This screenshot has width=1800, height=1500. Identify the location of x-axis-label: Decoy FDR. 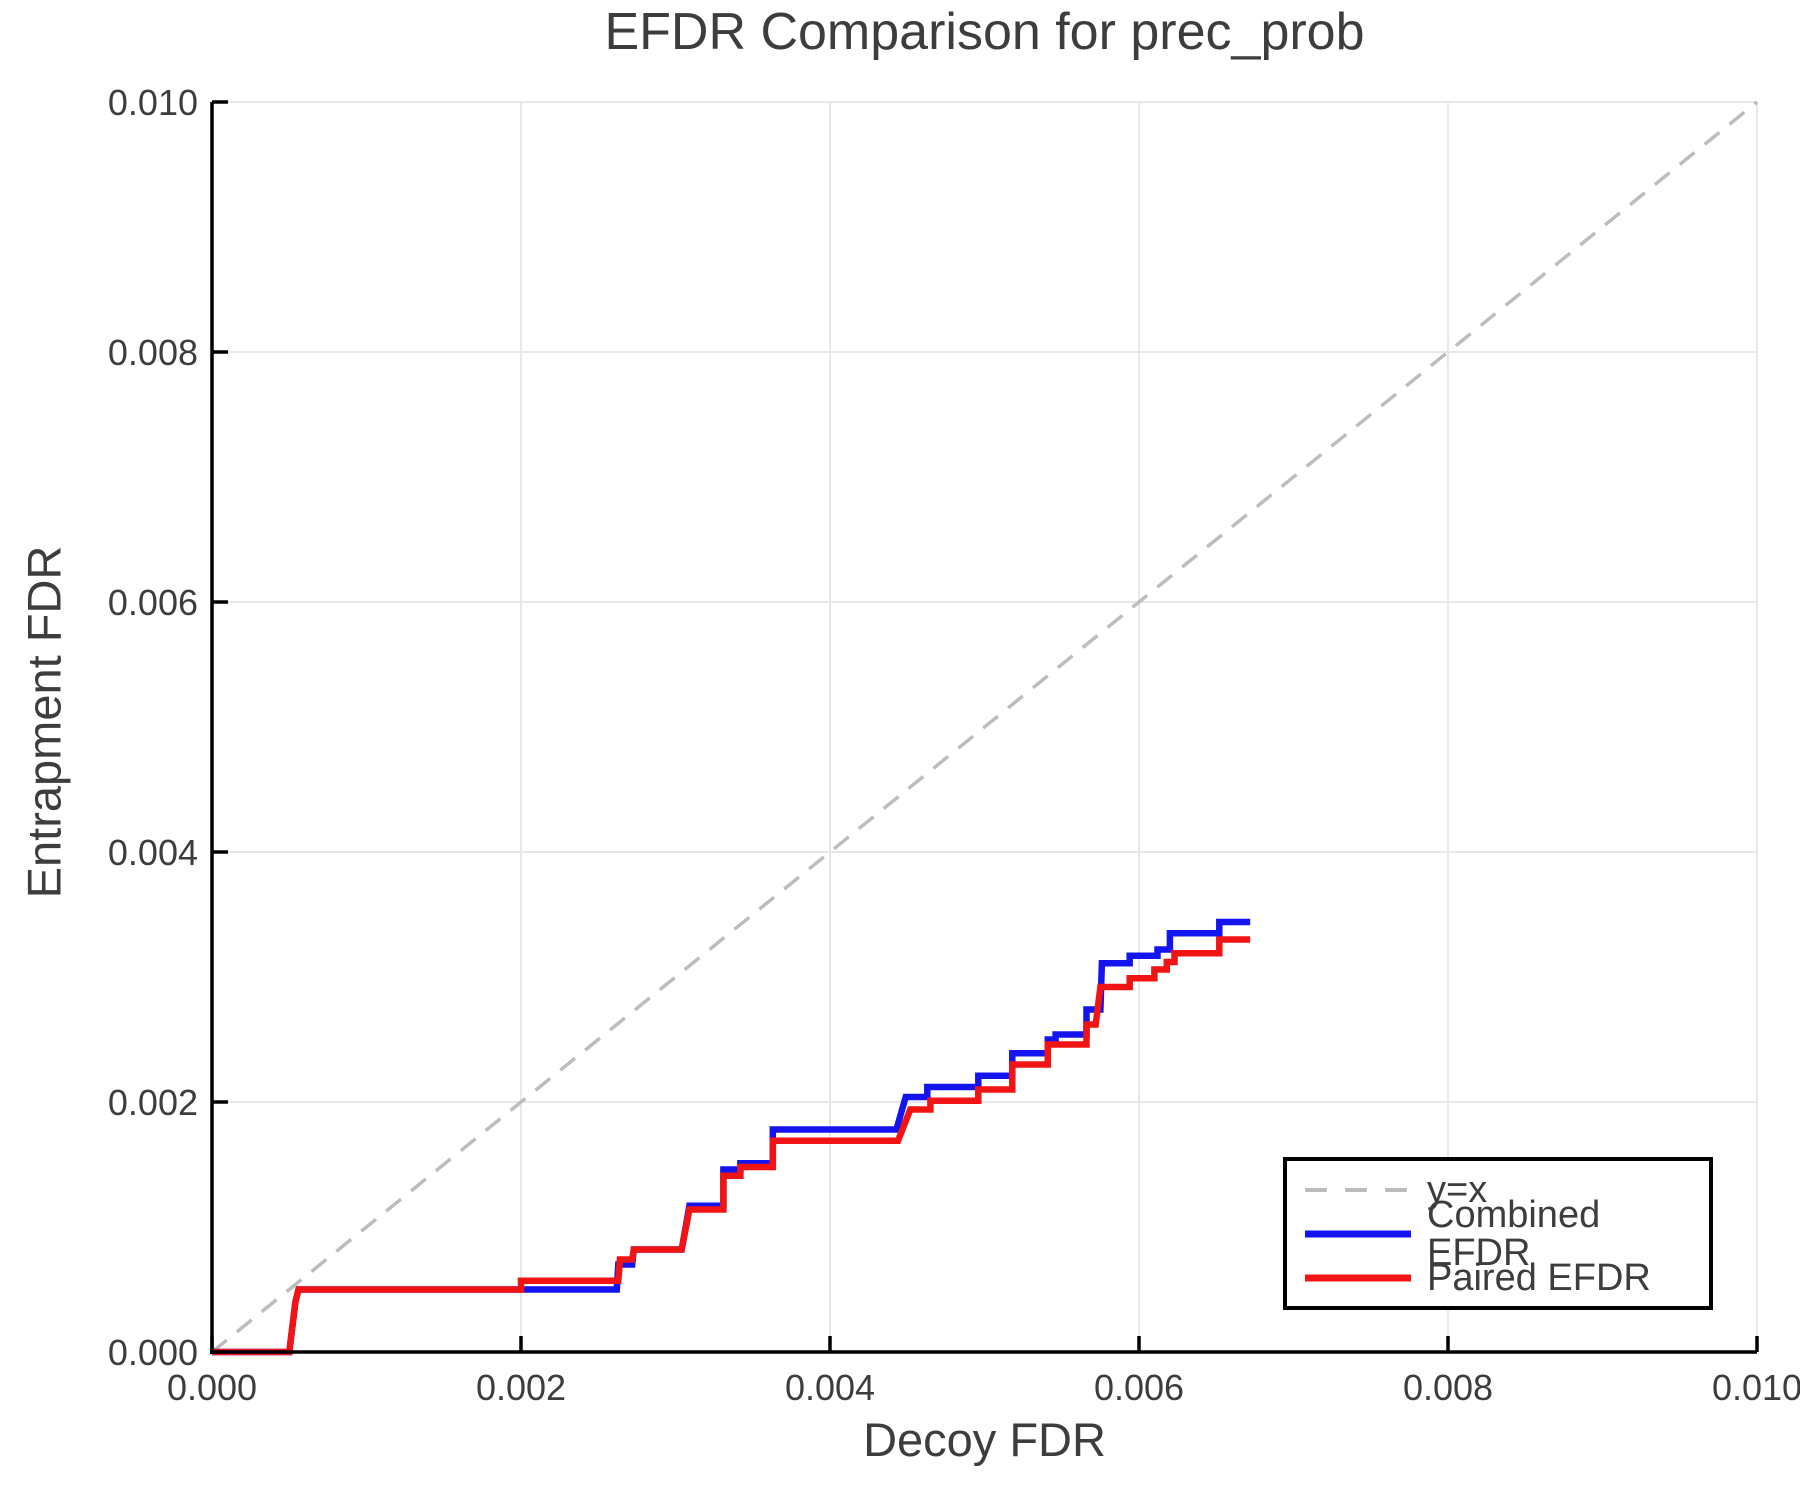
(984, 1439).